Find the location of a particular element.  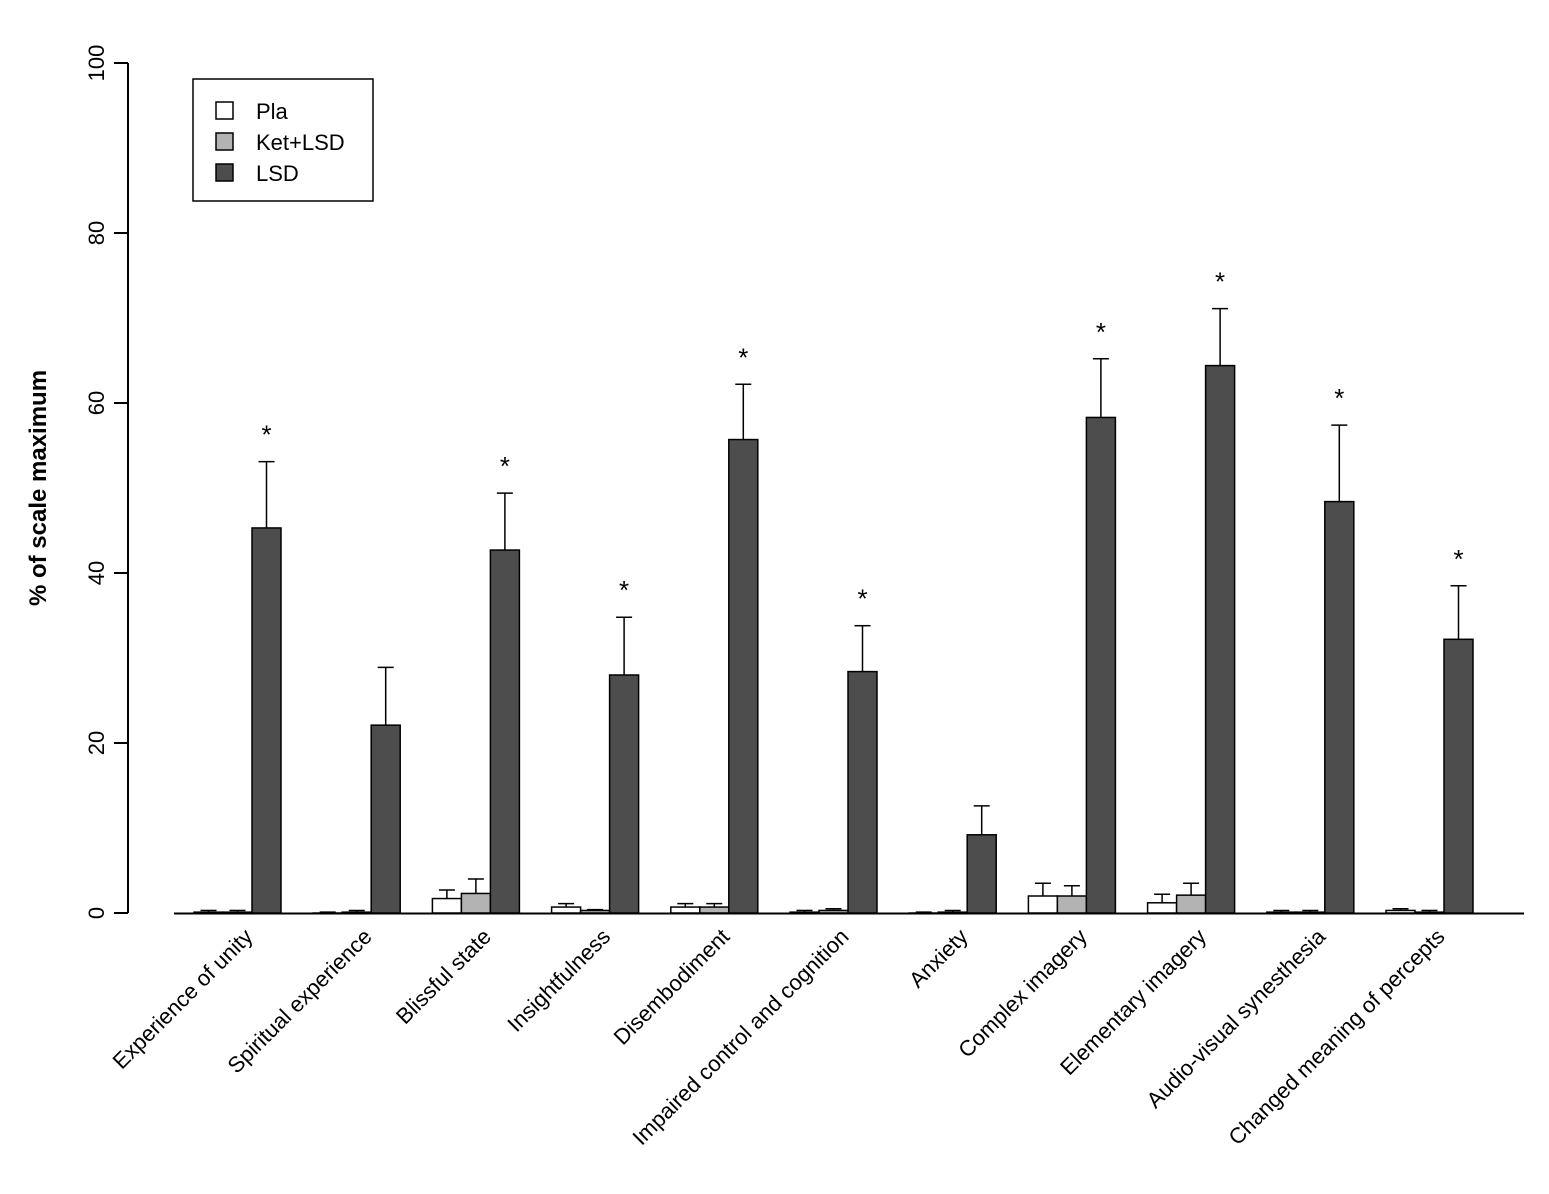

y-tick-label: 20 is located at coordinates (96, 743).